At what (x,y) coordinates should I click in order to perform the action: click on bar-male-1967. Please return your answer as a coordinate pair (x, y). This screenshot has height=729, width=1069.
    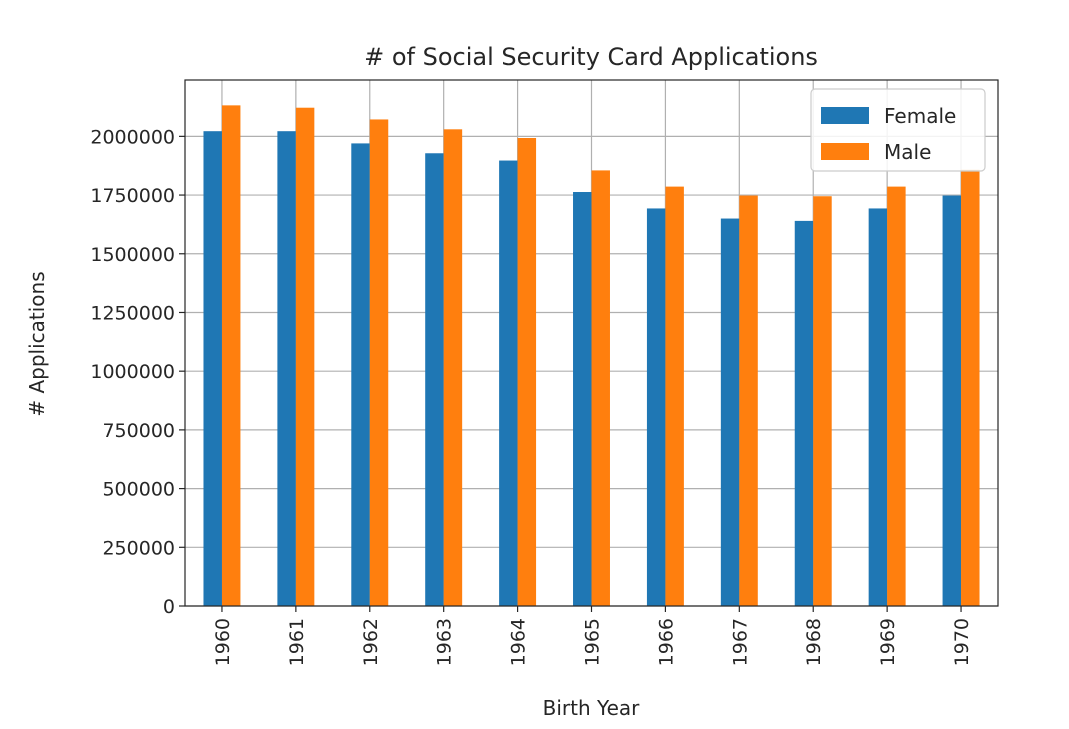
    Looking at the image, I should click on (748, 400).